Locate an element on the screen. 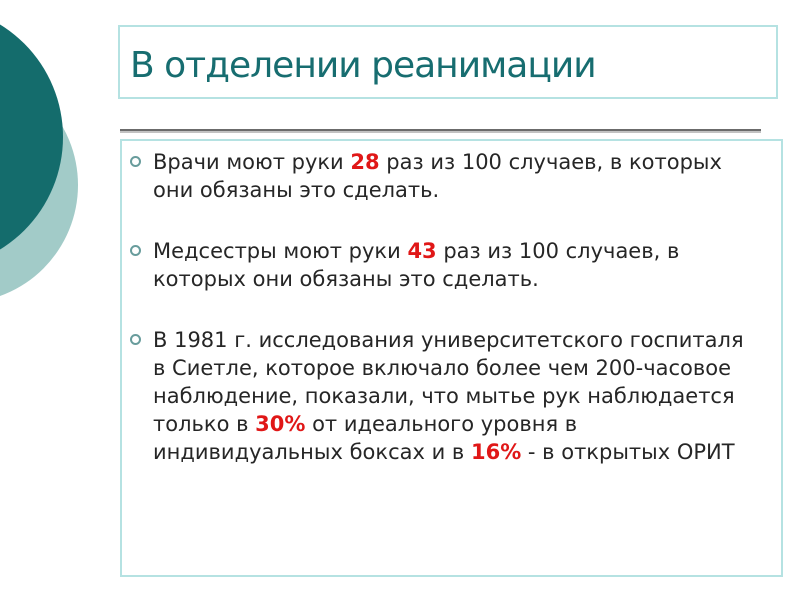  title-box: В отделении реанимации is located at coordinates (448, 62).